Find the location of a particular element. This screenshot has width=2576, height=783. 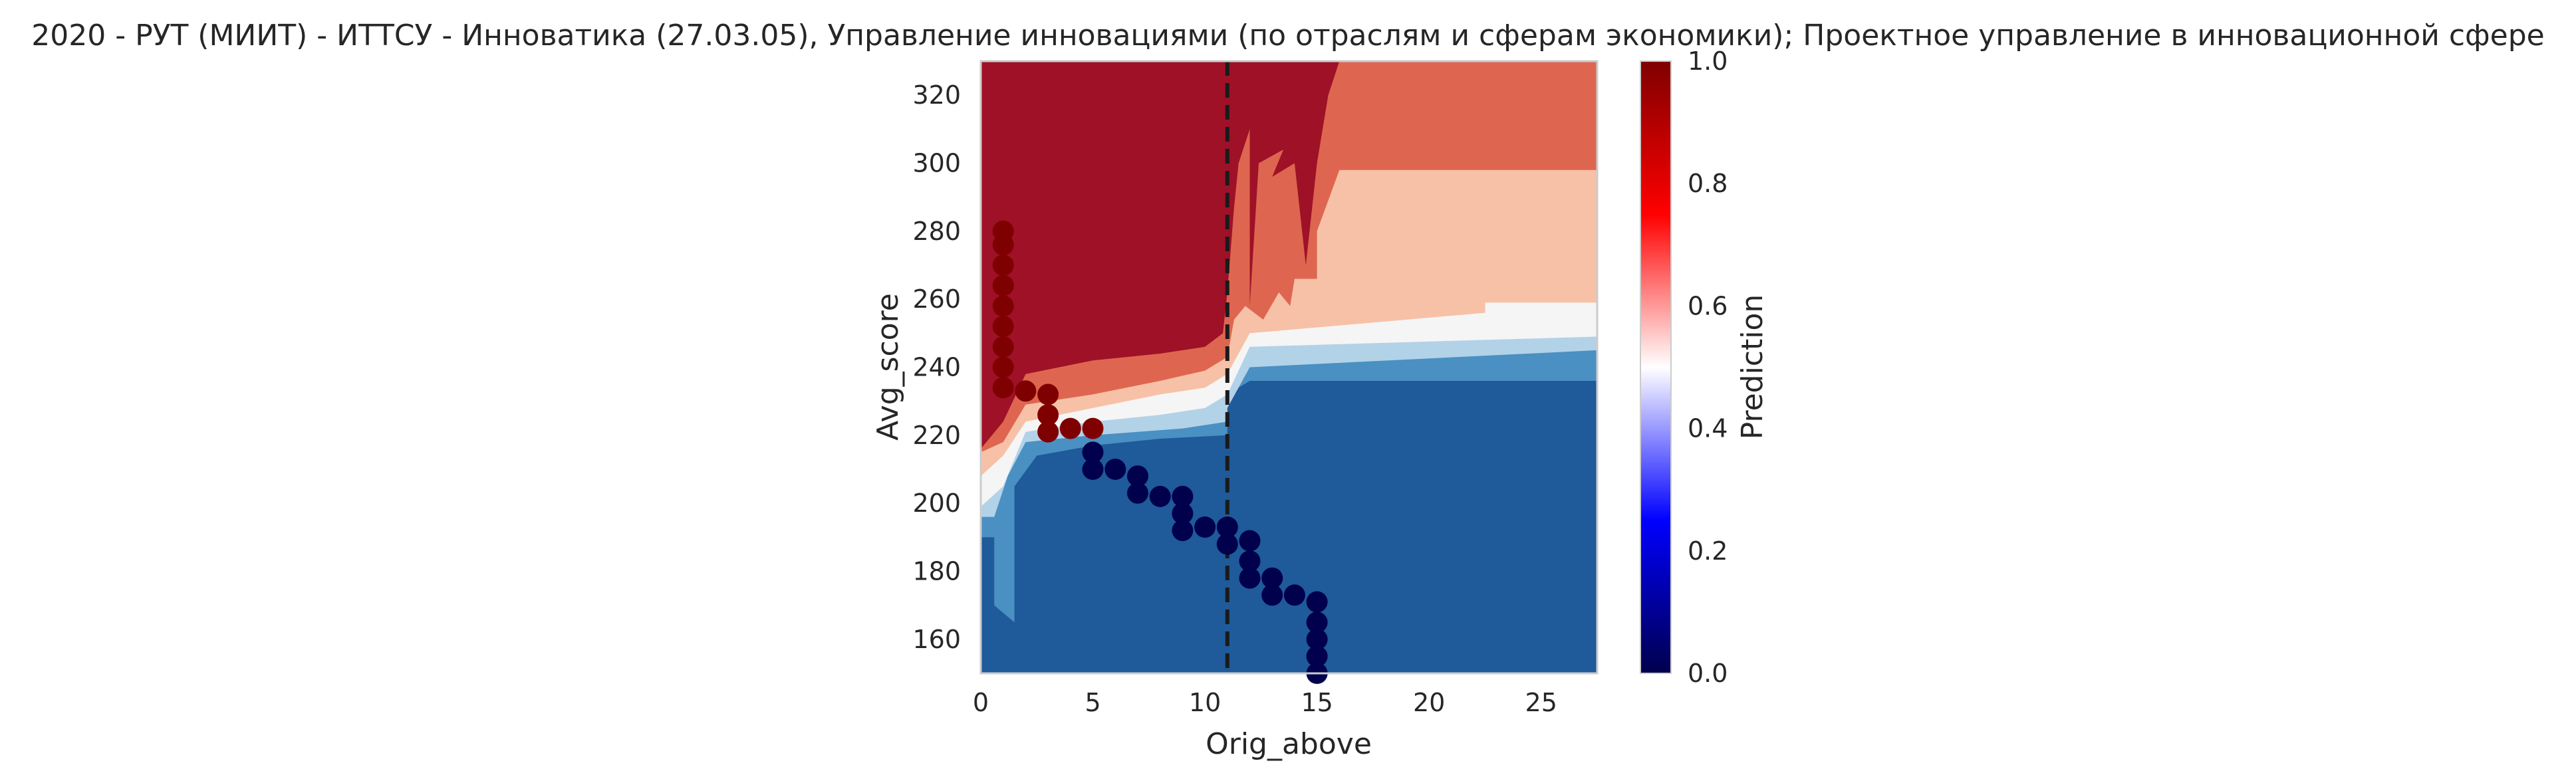

colorbar-tick-label: 0.6 is located at coordinates (1708, 305).